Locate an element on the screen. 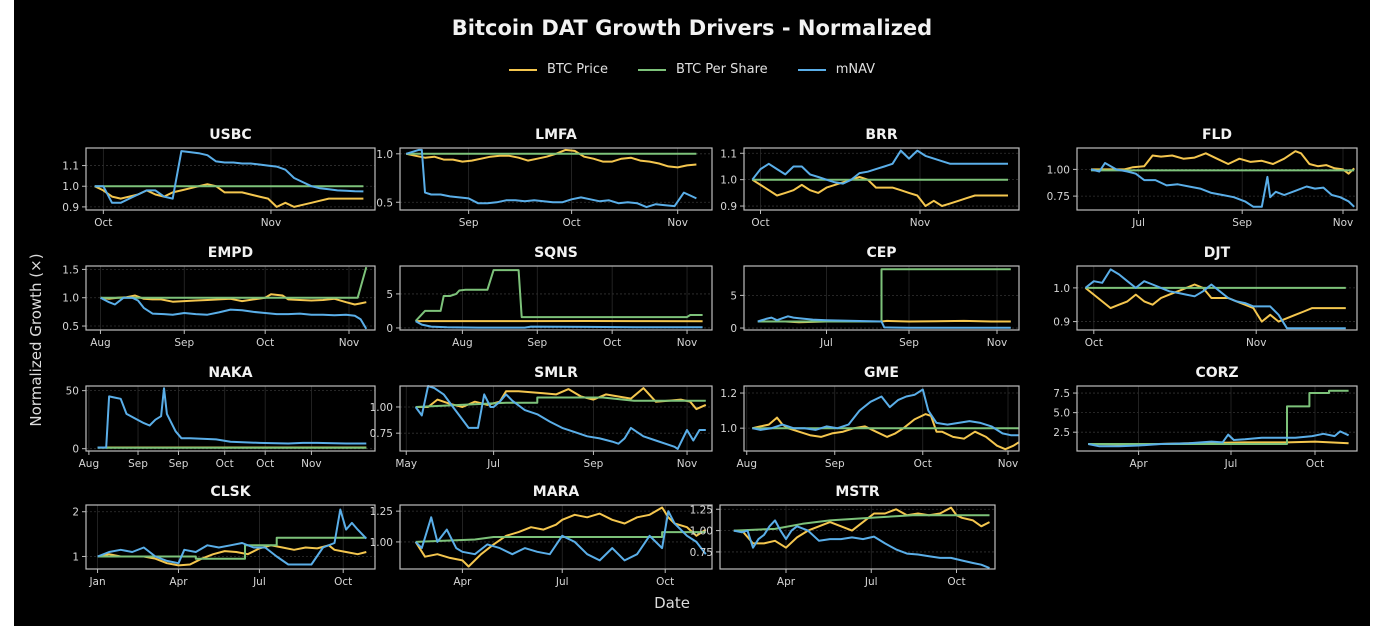 Image resolution: width=1384 pixels, height=640 pixels. panel-usbc: USBC 0.9 1.0 1.1 Oct Nov is located at coordinates (219, 178).